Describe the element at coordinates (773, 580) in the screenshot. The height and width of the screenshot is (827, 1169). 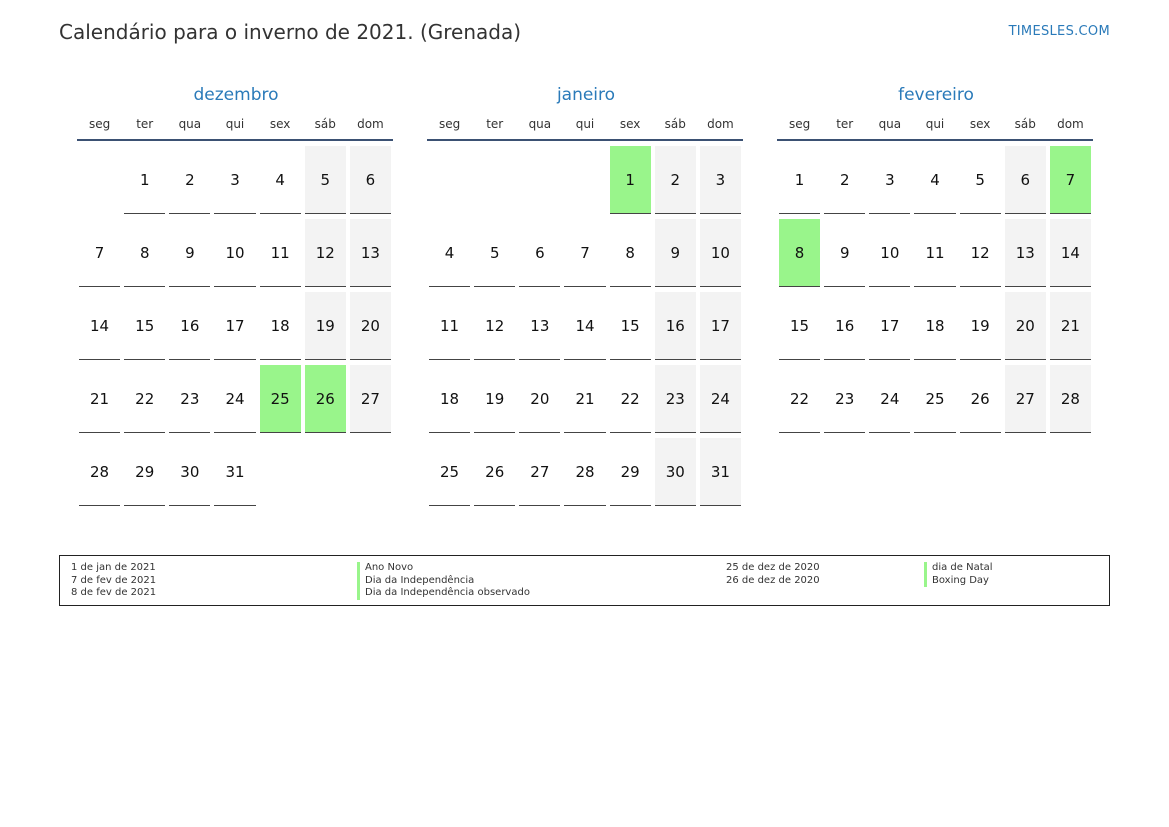
I see `legend-date: 26 de dez de 2020` at that location.